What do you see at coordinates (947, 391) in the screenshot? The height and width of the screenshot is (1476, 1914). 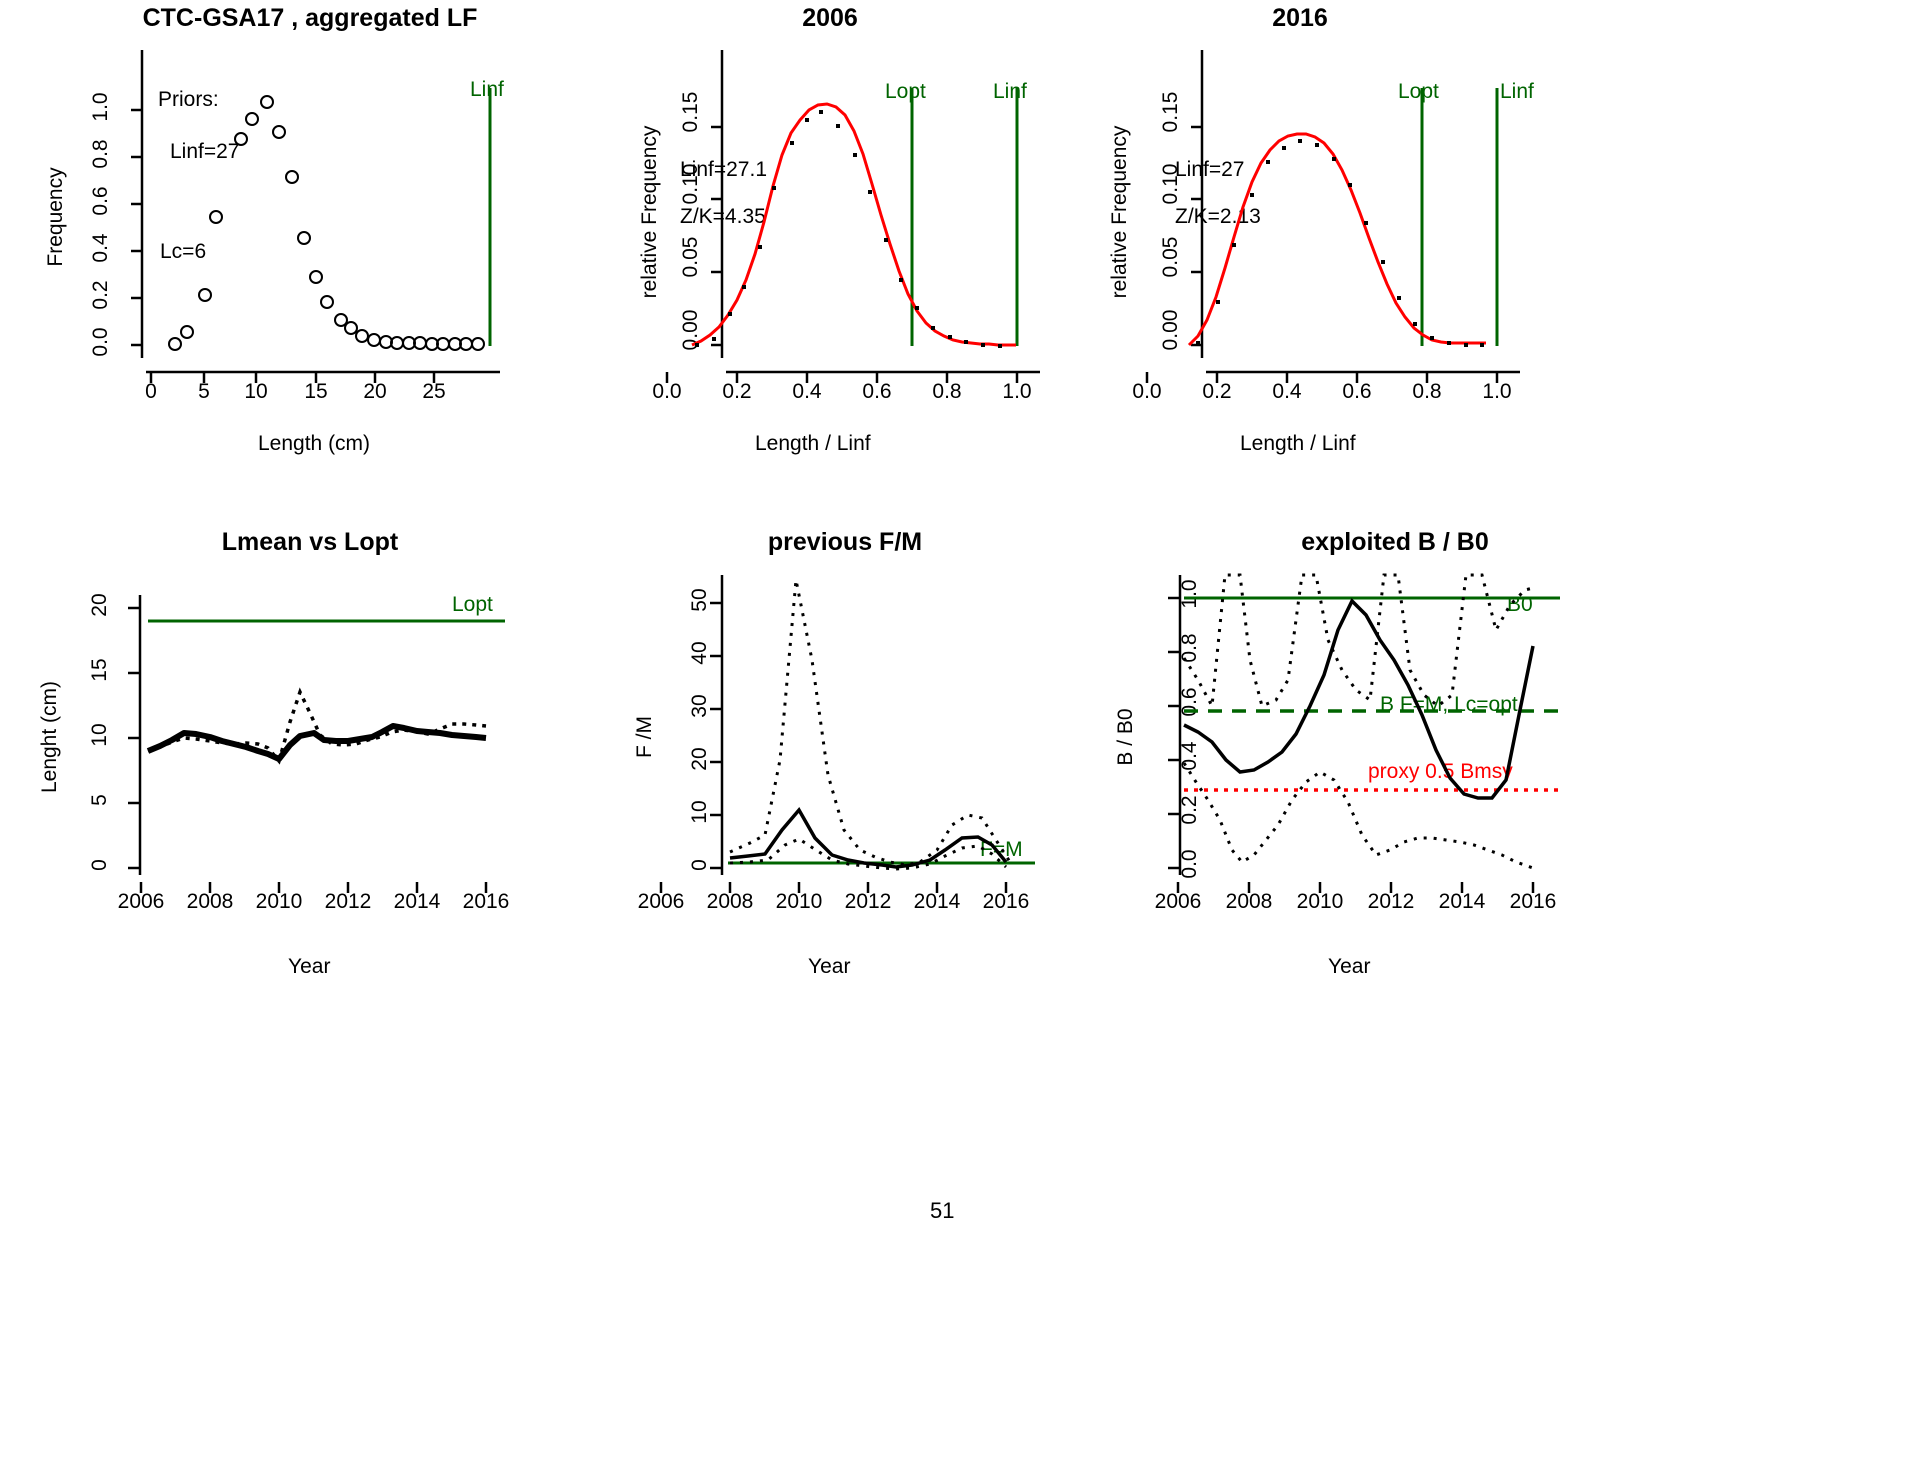 I see `panel2-xtick-4: 0.8` at bounding box center [947, 391].